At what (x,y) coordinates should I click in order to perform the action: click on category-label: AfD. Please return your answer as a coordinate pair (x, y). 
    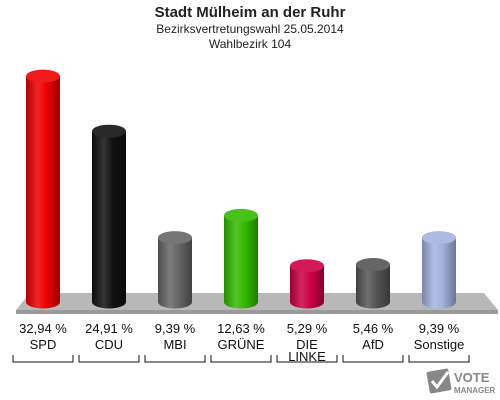
    Looking at the image, I should click on (373, 344).